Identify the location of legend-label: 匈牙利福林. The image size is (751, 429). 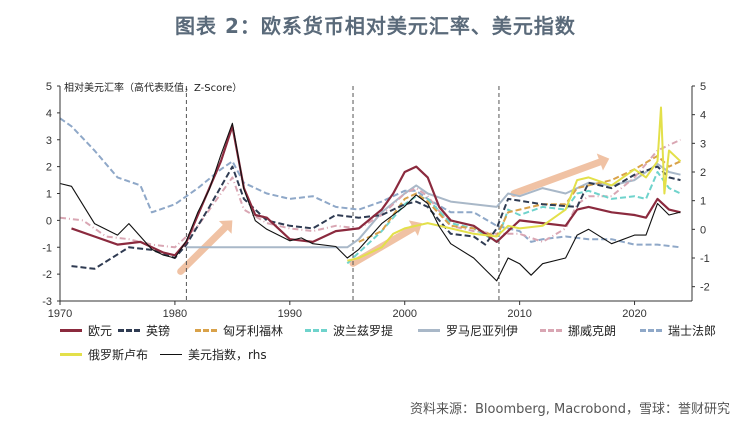
(253, 331).